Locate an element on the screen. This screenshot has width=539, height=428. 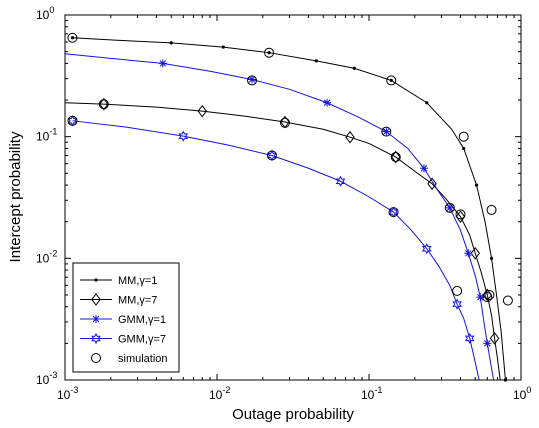
legend-label: MM,γ=1 is located at coordinates (137, 281).